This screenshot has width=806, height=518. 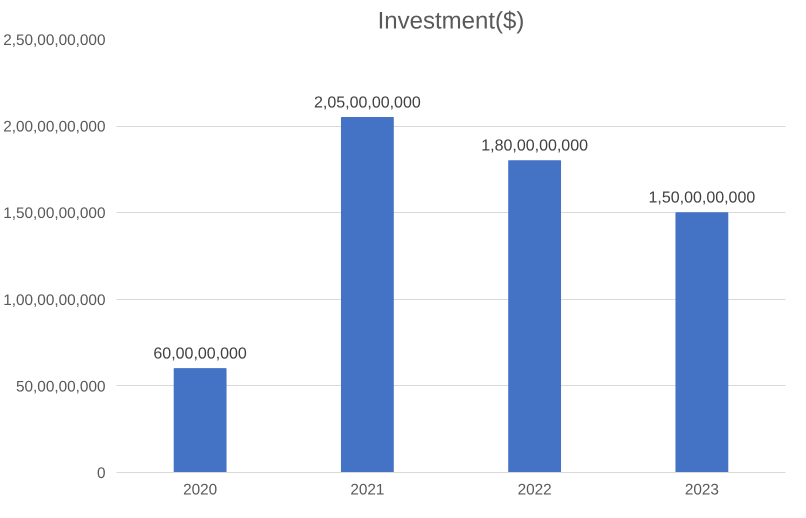 What do you see at coordinates (54, 127) in the screenshot?
I see `y-tick-label: 2,00,00,00,000` at bounding box center [54, 127].